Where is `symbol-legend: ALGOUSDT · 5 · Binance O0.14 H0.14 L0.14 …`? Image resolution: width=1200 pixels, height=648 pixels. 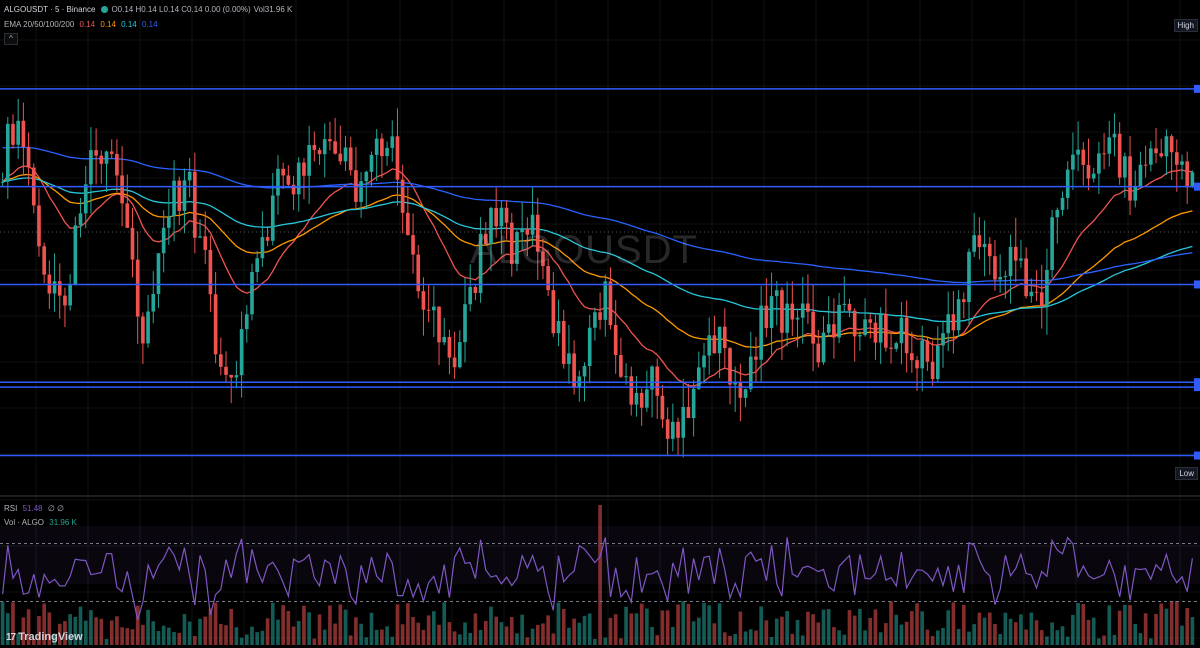
symbol-legend: ALGOUSDT · 5 · Binance O0.14 H0.14 L0.14 … is located at coordinates (149, 9).